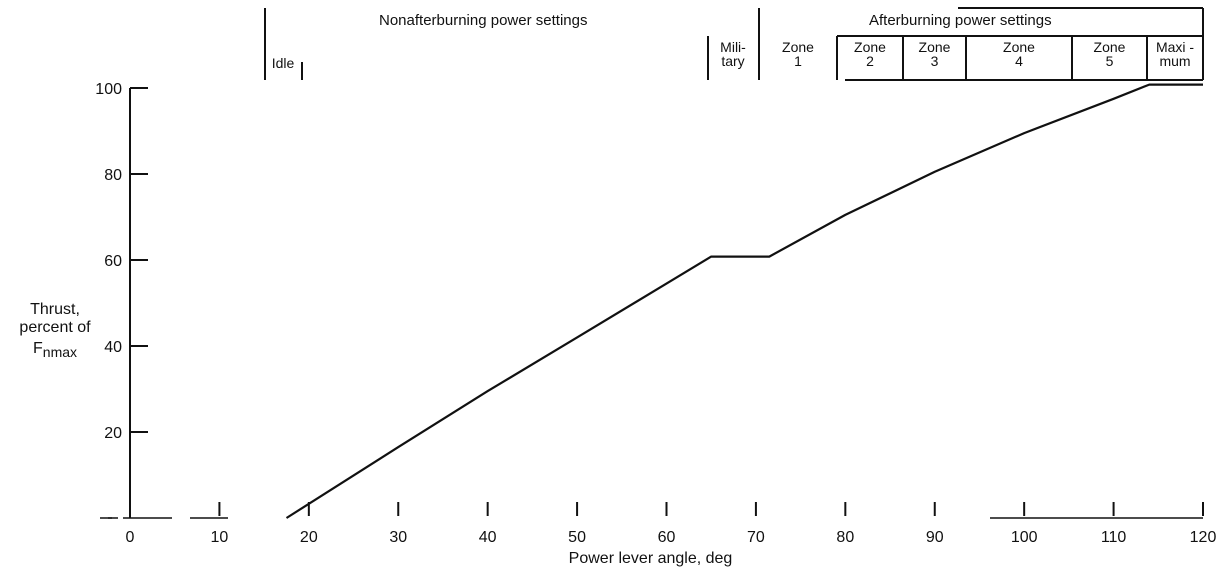 The height and width of the screenshot is (572, 1231). I want to click on power-setting-label-line-2: mum, so click(1175, 61).